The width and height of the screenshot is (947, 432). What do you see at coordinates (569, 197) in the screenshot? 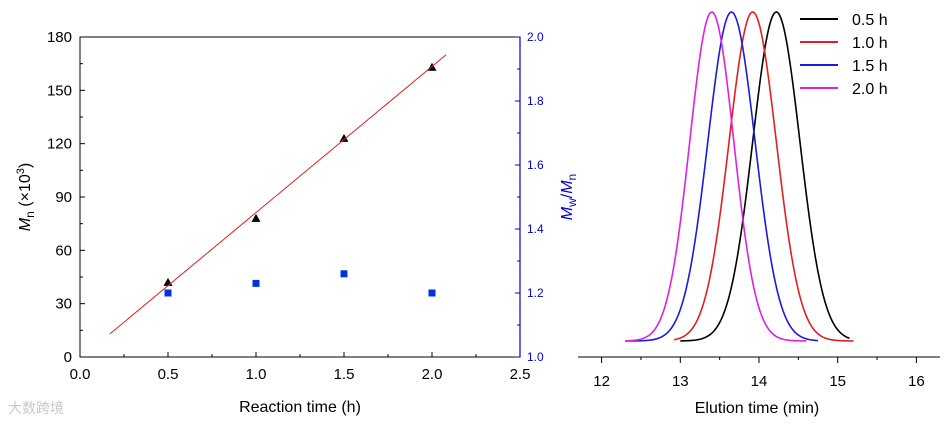
I see `right-y-axis-label: Mw/Mn` at bounding box center [569, 197].